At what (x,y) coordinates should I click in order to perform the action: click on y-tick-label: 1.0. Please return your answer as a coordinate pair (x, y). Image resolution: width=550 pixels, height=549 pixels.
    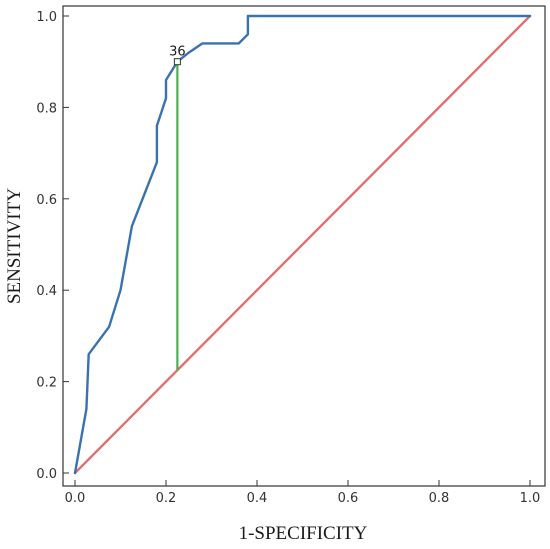
    Looking at the image, I should click on (46, 17).